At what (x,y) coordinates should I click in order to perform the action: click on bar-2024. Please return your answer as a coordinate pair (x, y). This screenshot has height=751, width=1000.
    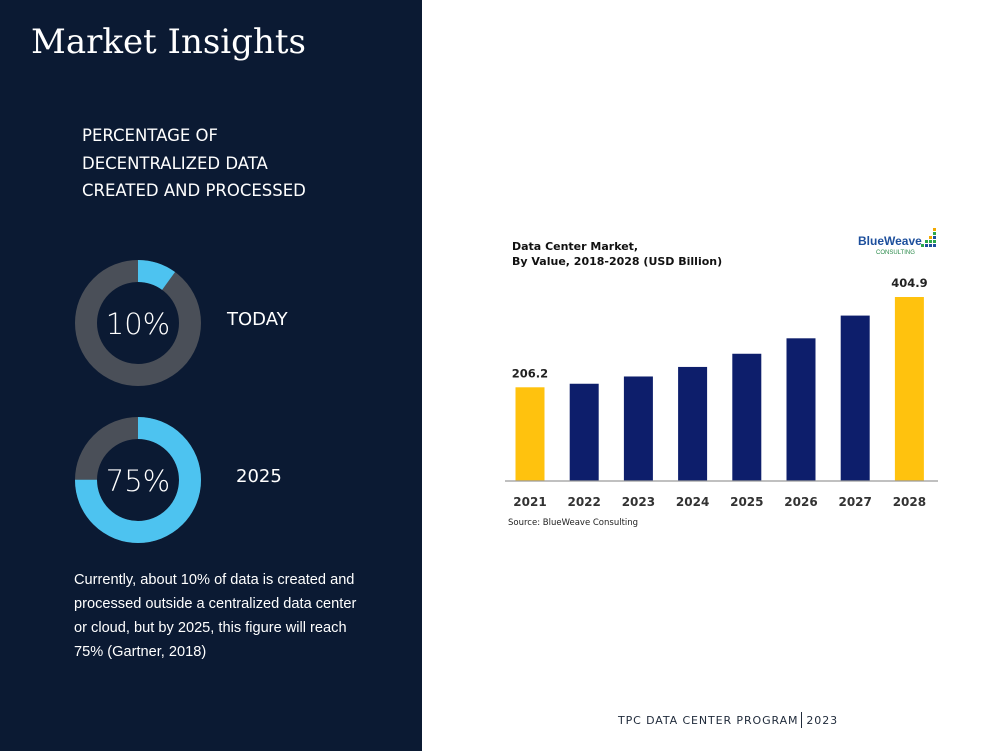
    Looking at the image, I should click on (693, 423).